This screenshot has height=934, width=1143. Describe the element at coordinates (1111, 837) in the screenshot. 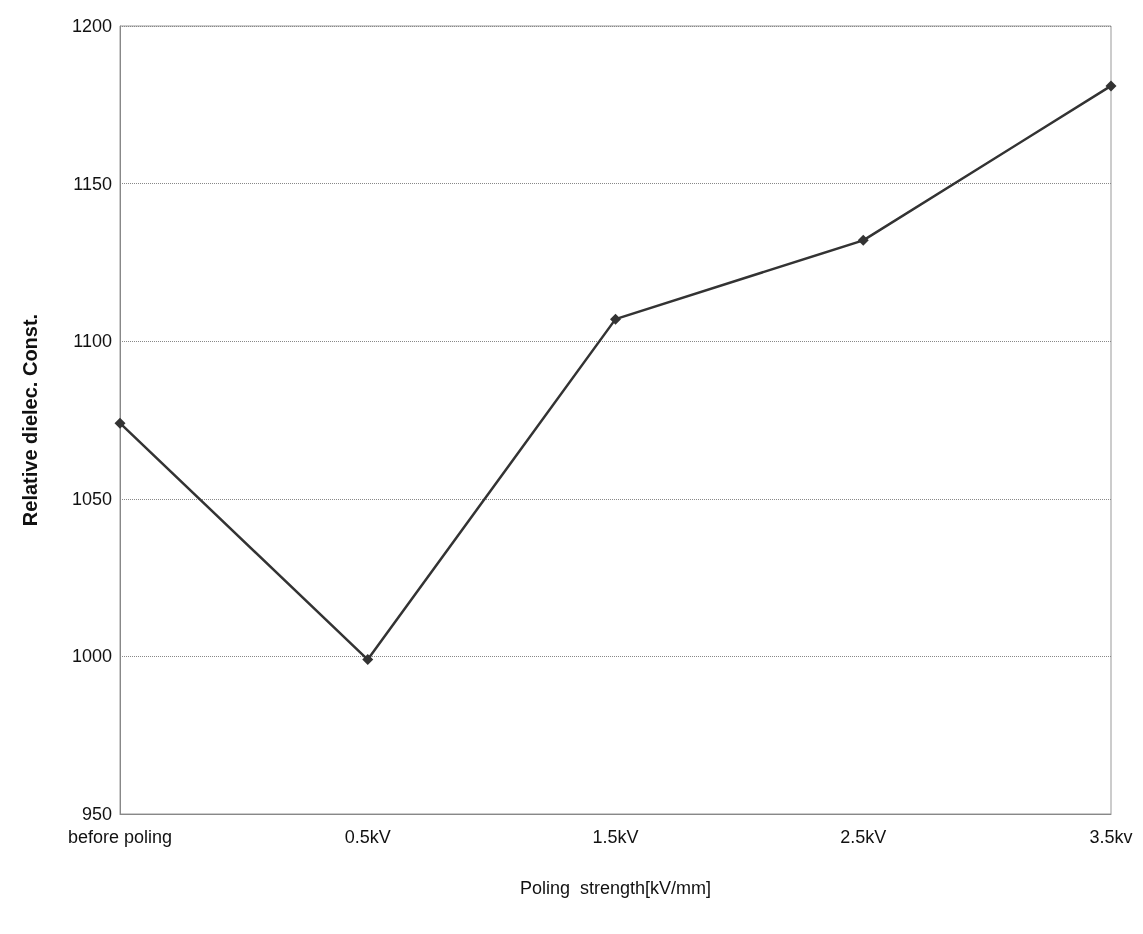

I see `x-tick-label: 3.5kv` at that location.